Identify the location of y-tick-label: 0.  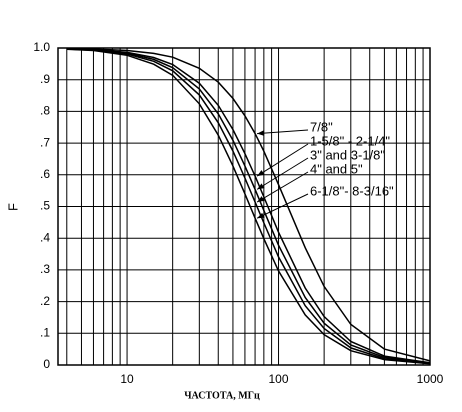
(46, 364).